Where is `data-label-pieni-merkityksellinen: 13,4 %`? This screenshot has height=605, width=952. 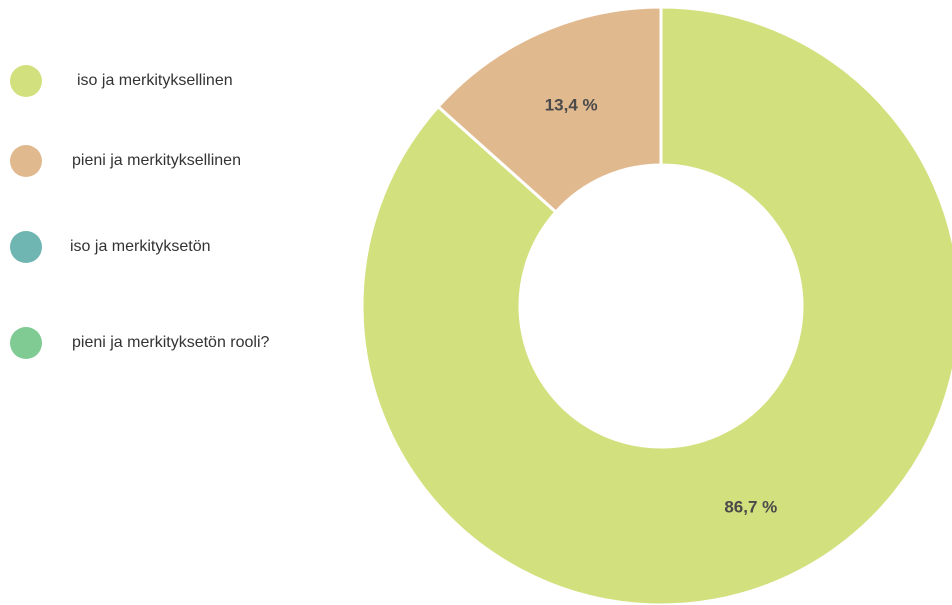 data-label-pieni-merkityksellinen: 13,4 % is located at coordinates (571, 105).